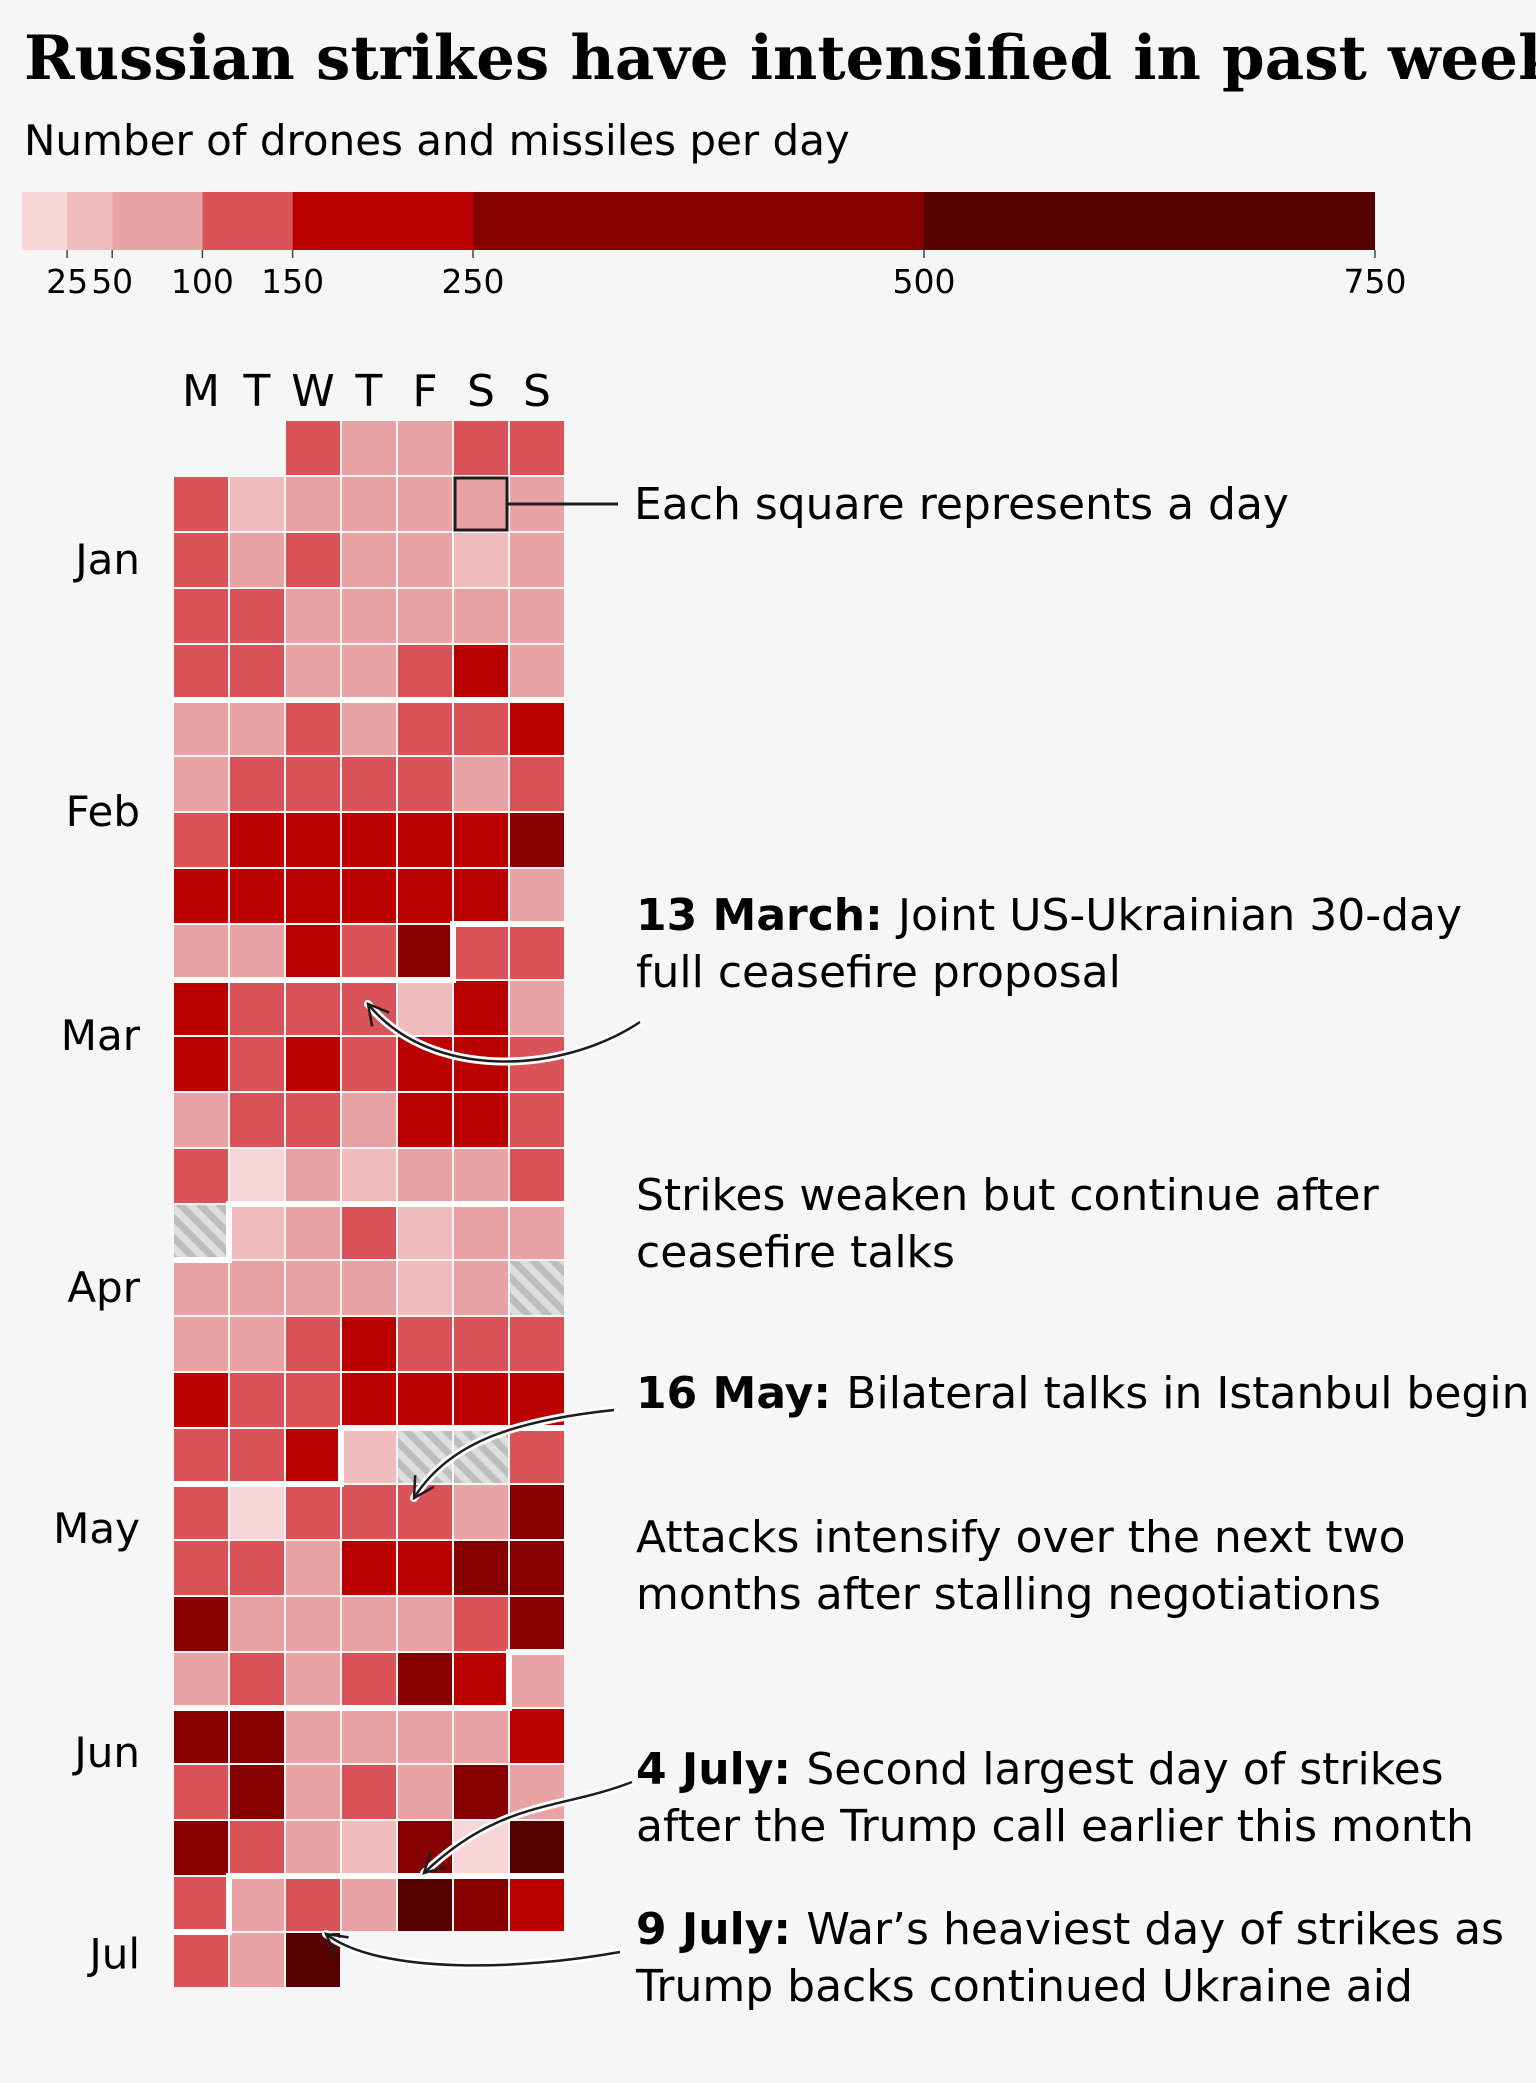 The image size is (1536, 2083). What do you see at coordinates (473, 281) in the screenshot?
I see `legend-tick-label: 250` at bounding box center [473, 281].